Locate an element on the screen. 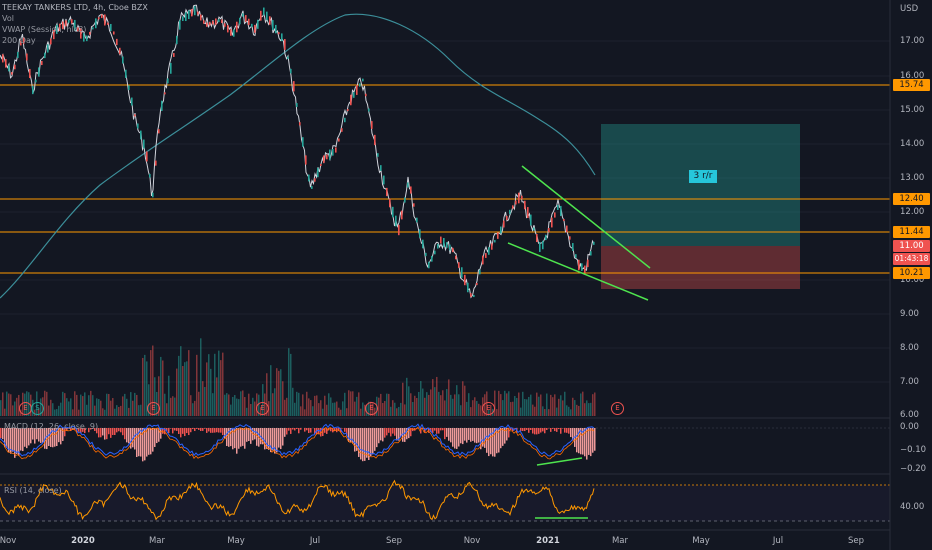  price-tick: 6.00 is located at coordinates (909, 415).